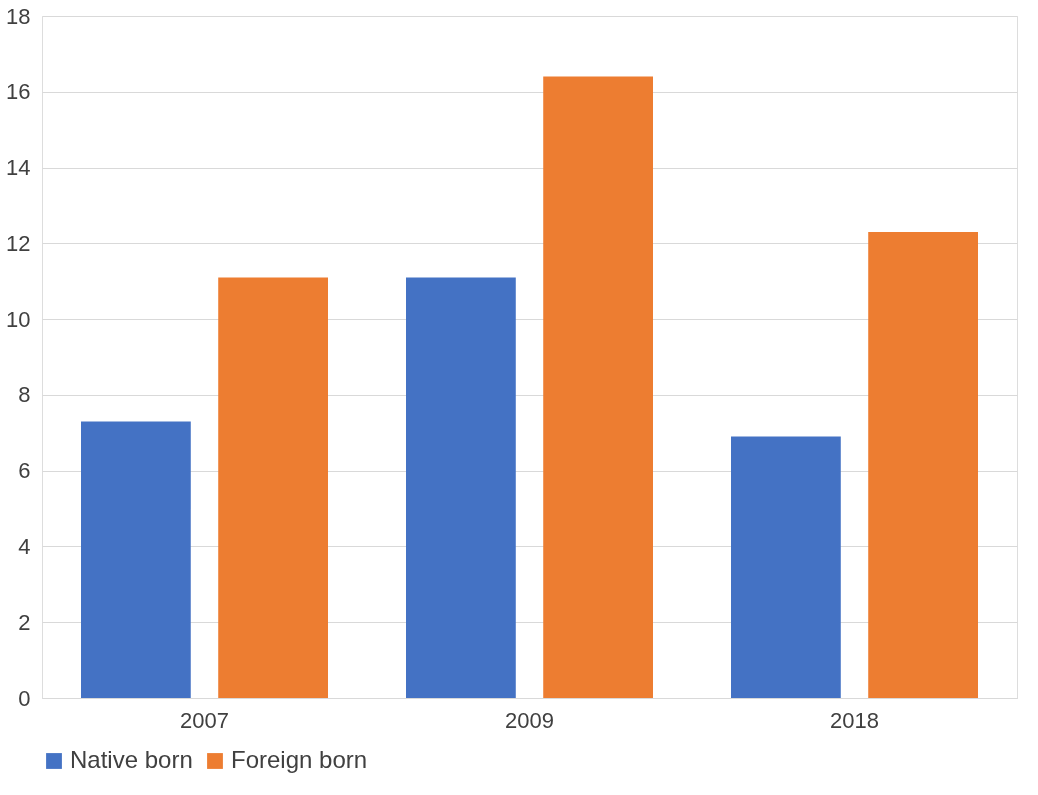  What do you see at coordinates (18, 168) in the screenshot?
I see `y-tick-label: 14` at bounding box center [18, 168].